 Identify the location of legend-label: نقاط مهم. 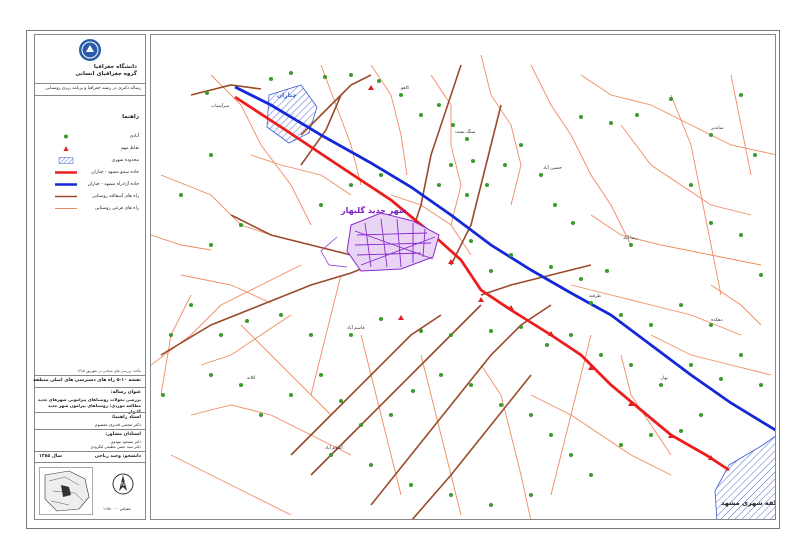
(130, 148).